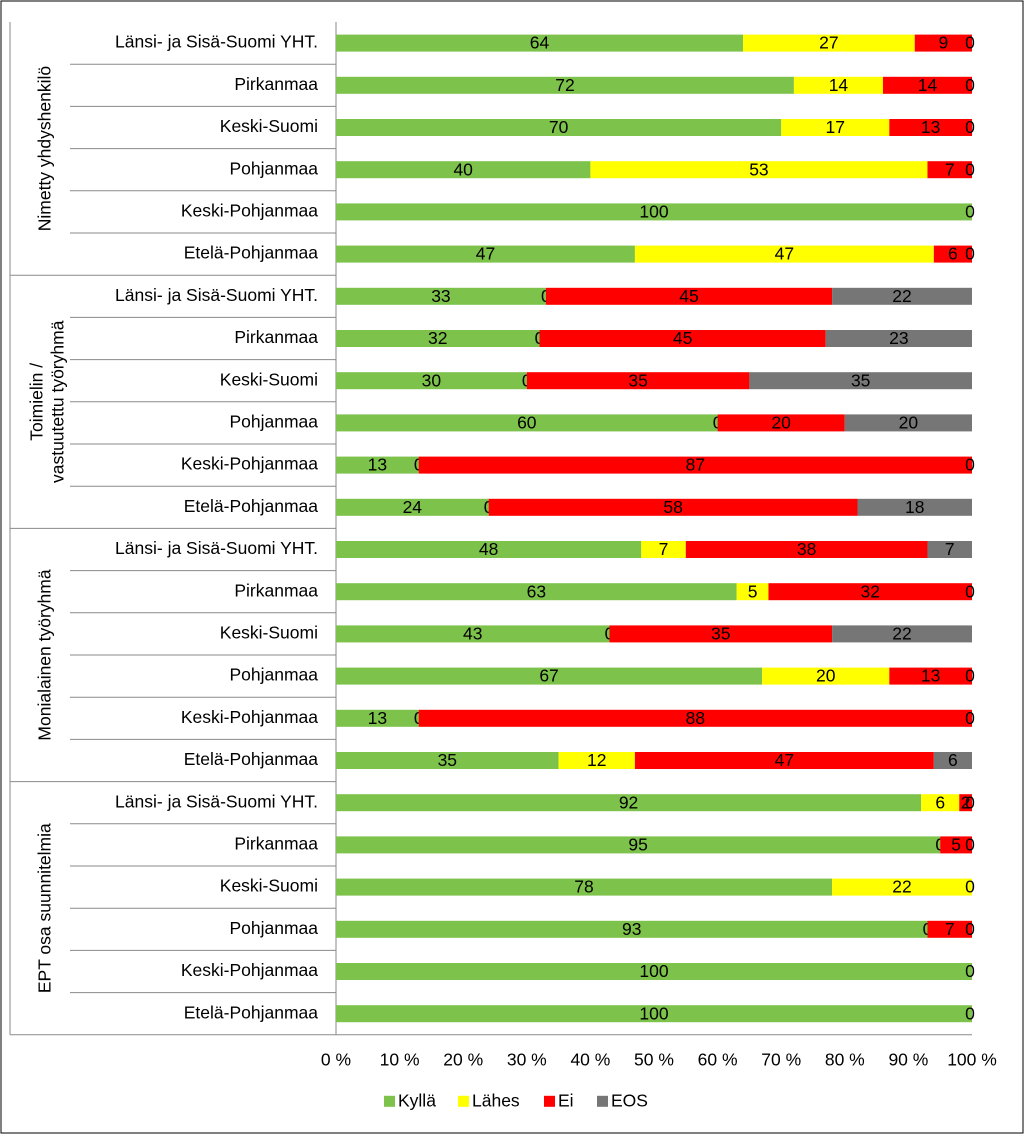 The width and height of the screenshot is (1024, 1139). Describe the element at coordinates (654, 1059) in the screenshot. I see `x-tick-label: 50 %` at that location.